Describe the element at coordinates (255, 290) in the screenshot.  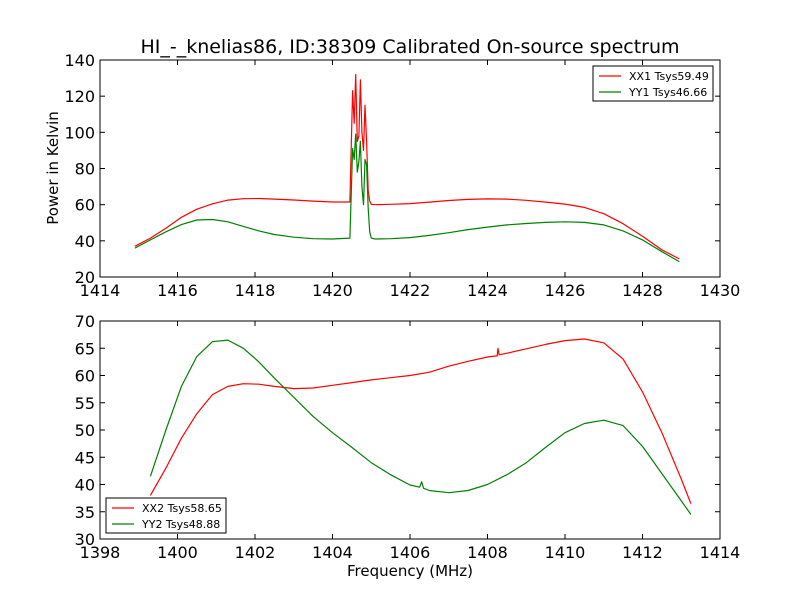
I see `panel1-x-tick-label: 1418` at that location.